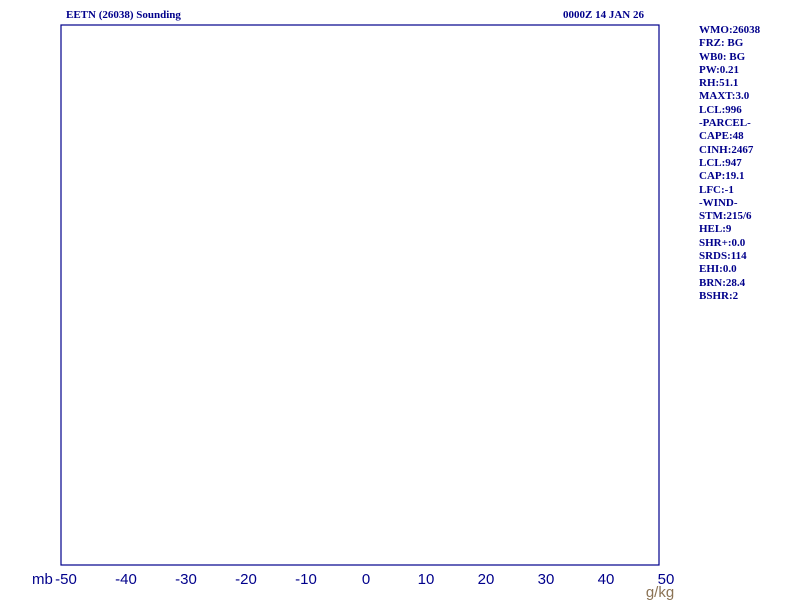  I want to click on temperature-tick-label: 0, so click(366, 579).